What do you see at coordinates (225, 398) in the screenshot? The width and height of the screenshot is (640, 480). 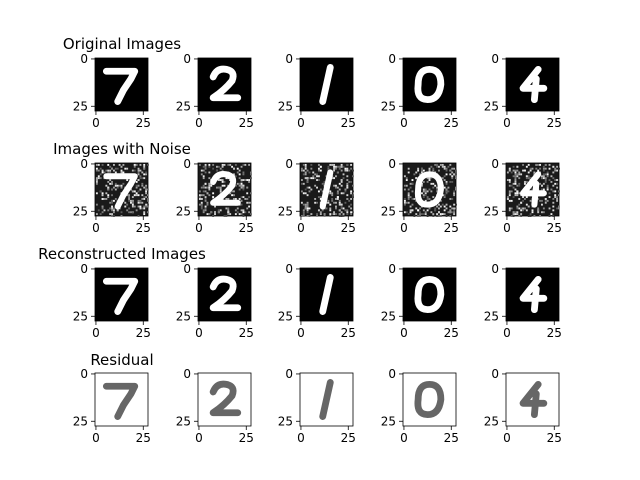 I see `digit-stroke` at bounding box center [225, 398].